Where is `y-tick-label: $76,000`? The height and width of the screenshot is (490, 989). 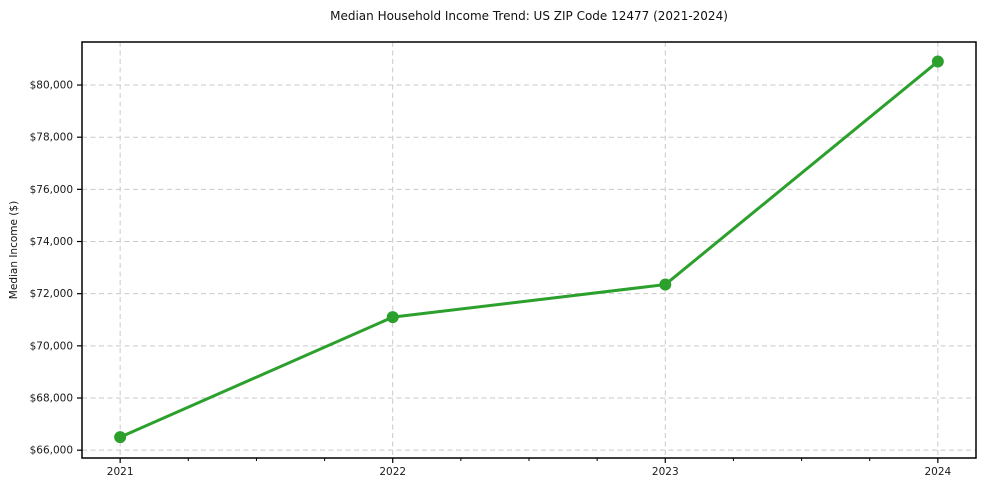
y-tick-label: $76,000 is located at coordinates (51, 190).